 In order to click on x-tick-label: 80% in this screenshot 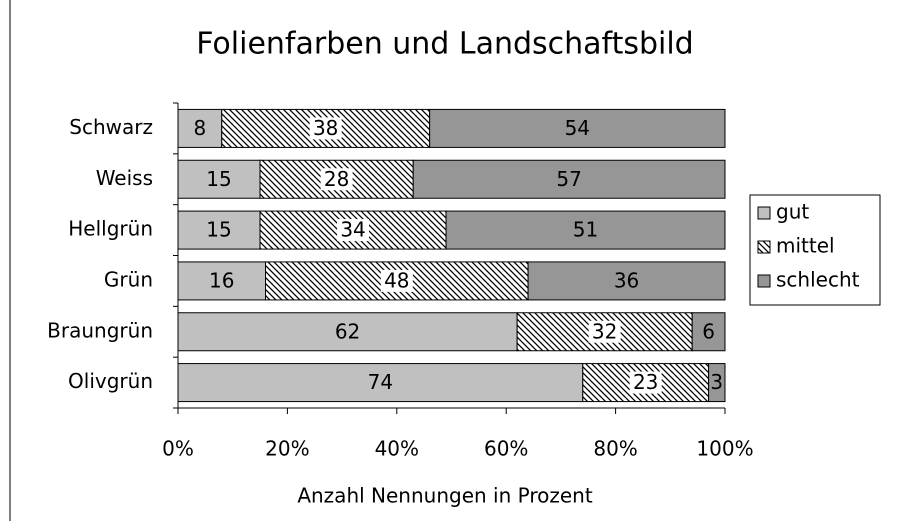, I will do `click(615, 449)`.